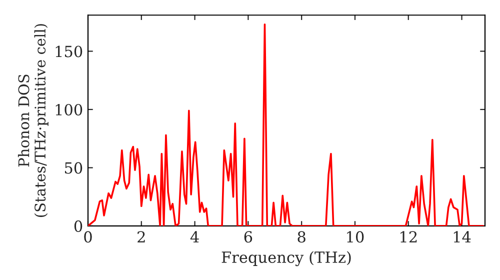 This screenshot has height=280, width=500. Describe the element at coordinates (462, 236) in the screenshot. I see `x-tick-label: 14` at that location.